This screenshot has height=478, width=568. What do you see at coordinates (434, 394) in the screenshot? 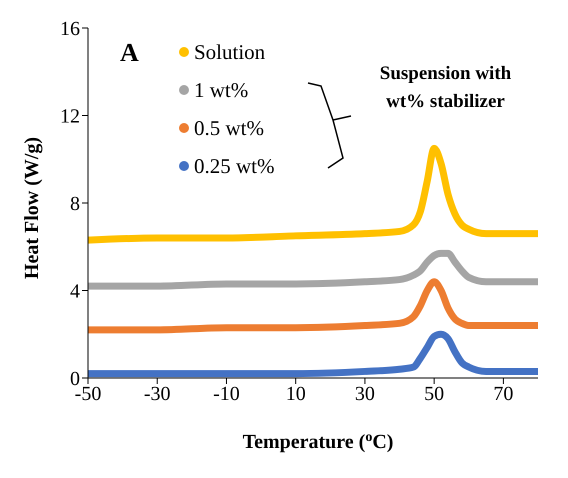
I see `x-tick-label: 50` at bounding box center [434, 394].